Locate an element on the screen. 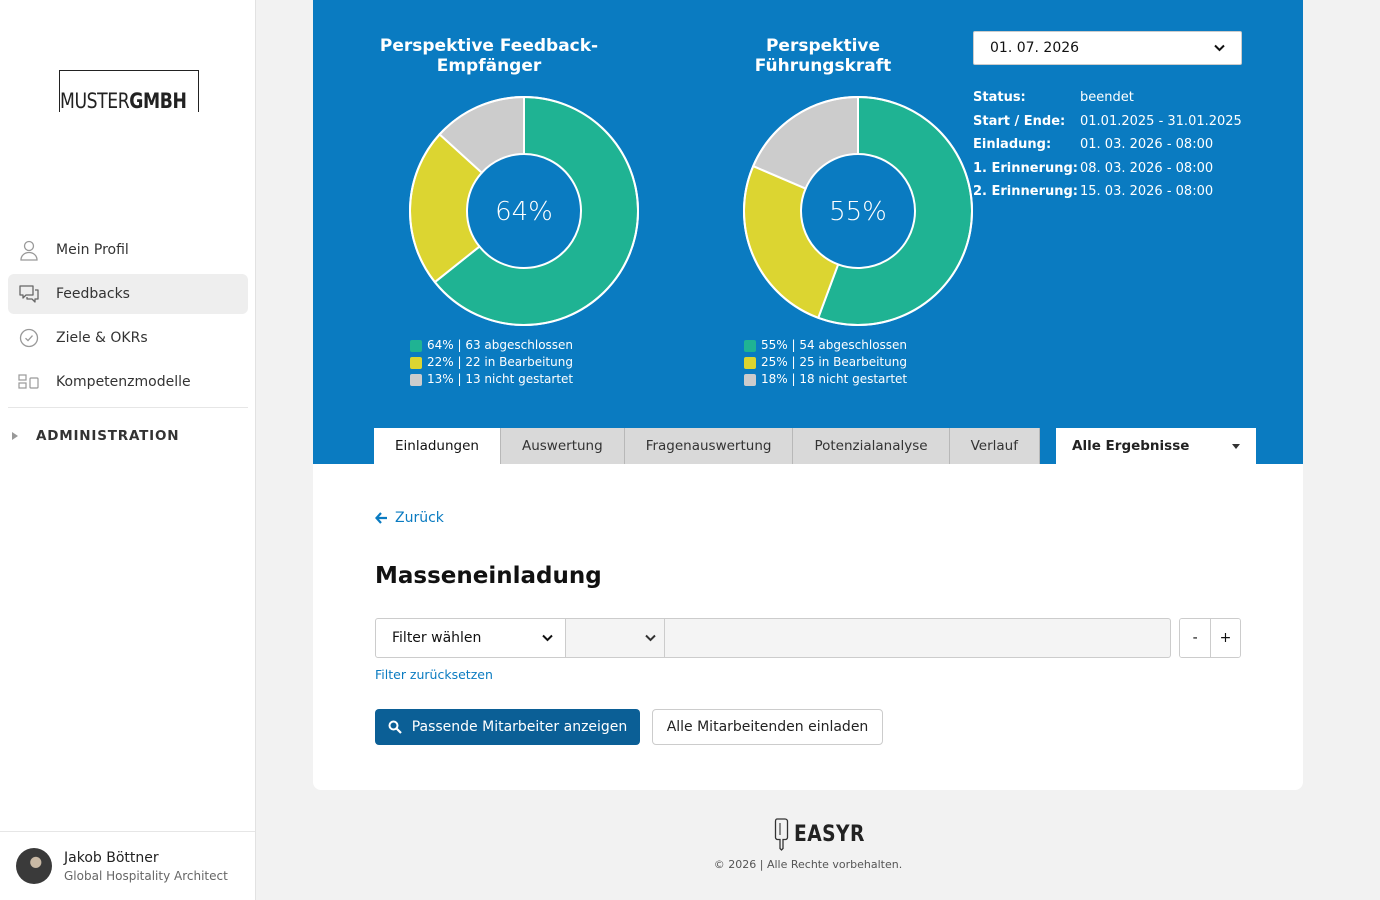 The height and width of the screenshot is (900, 1380). tab-potenzialanalyse: Potenzialanalyse is located at coordinates (871, 446).